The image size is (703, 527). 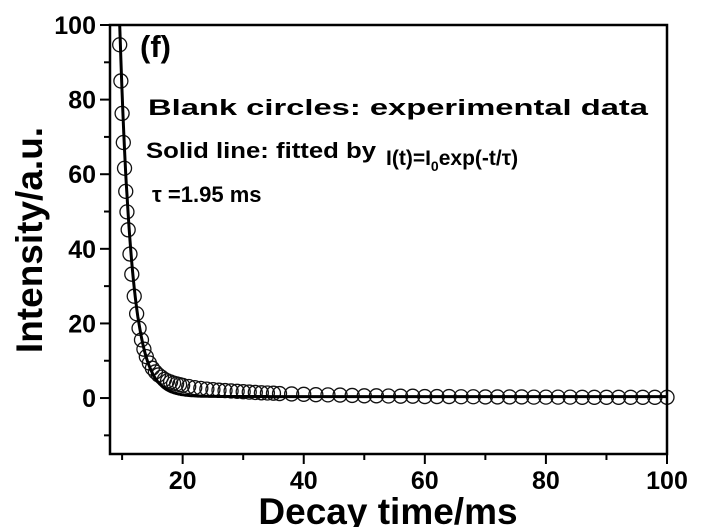 I want to click on x-tick-label: 20, so click(x=183, y=481).